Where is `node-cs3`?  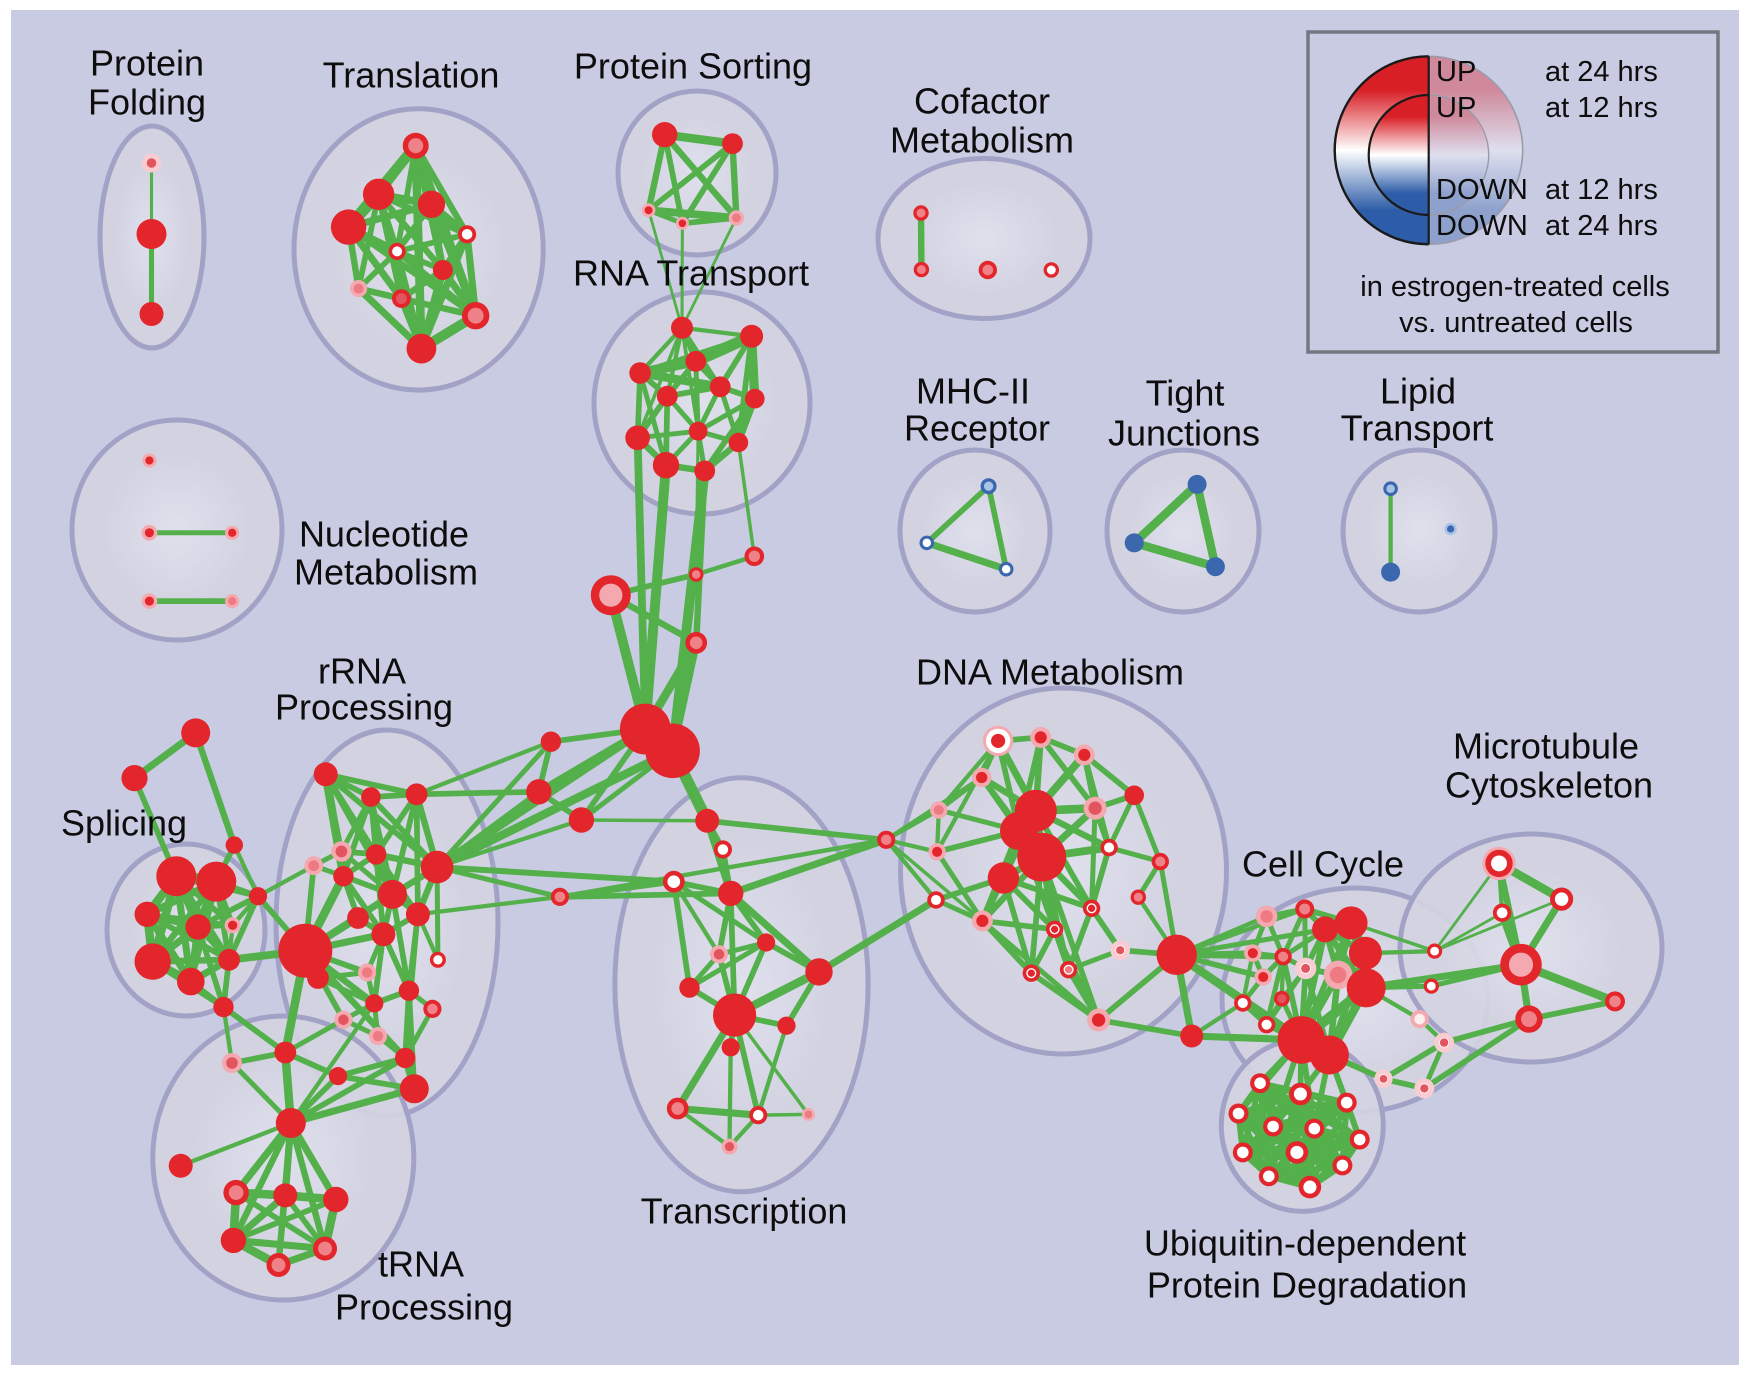
node-cs3 is located at coordinates (755, 557).